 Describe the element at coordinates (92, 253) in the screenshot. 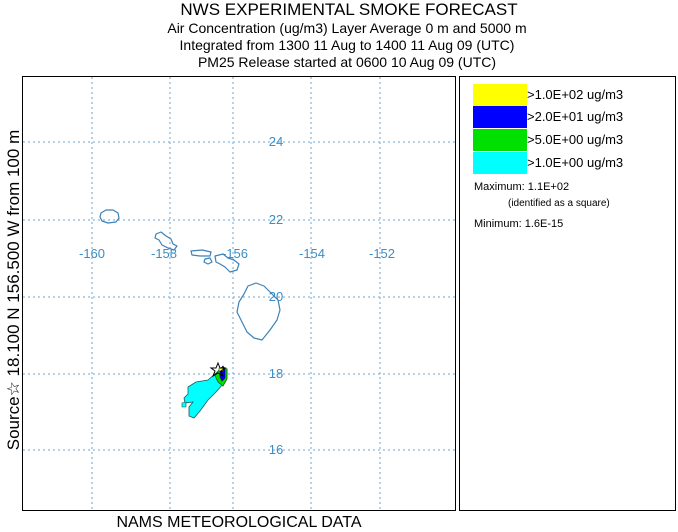

I see `lon-label: -160` at that location.